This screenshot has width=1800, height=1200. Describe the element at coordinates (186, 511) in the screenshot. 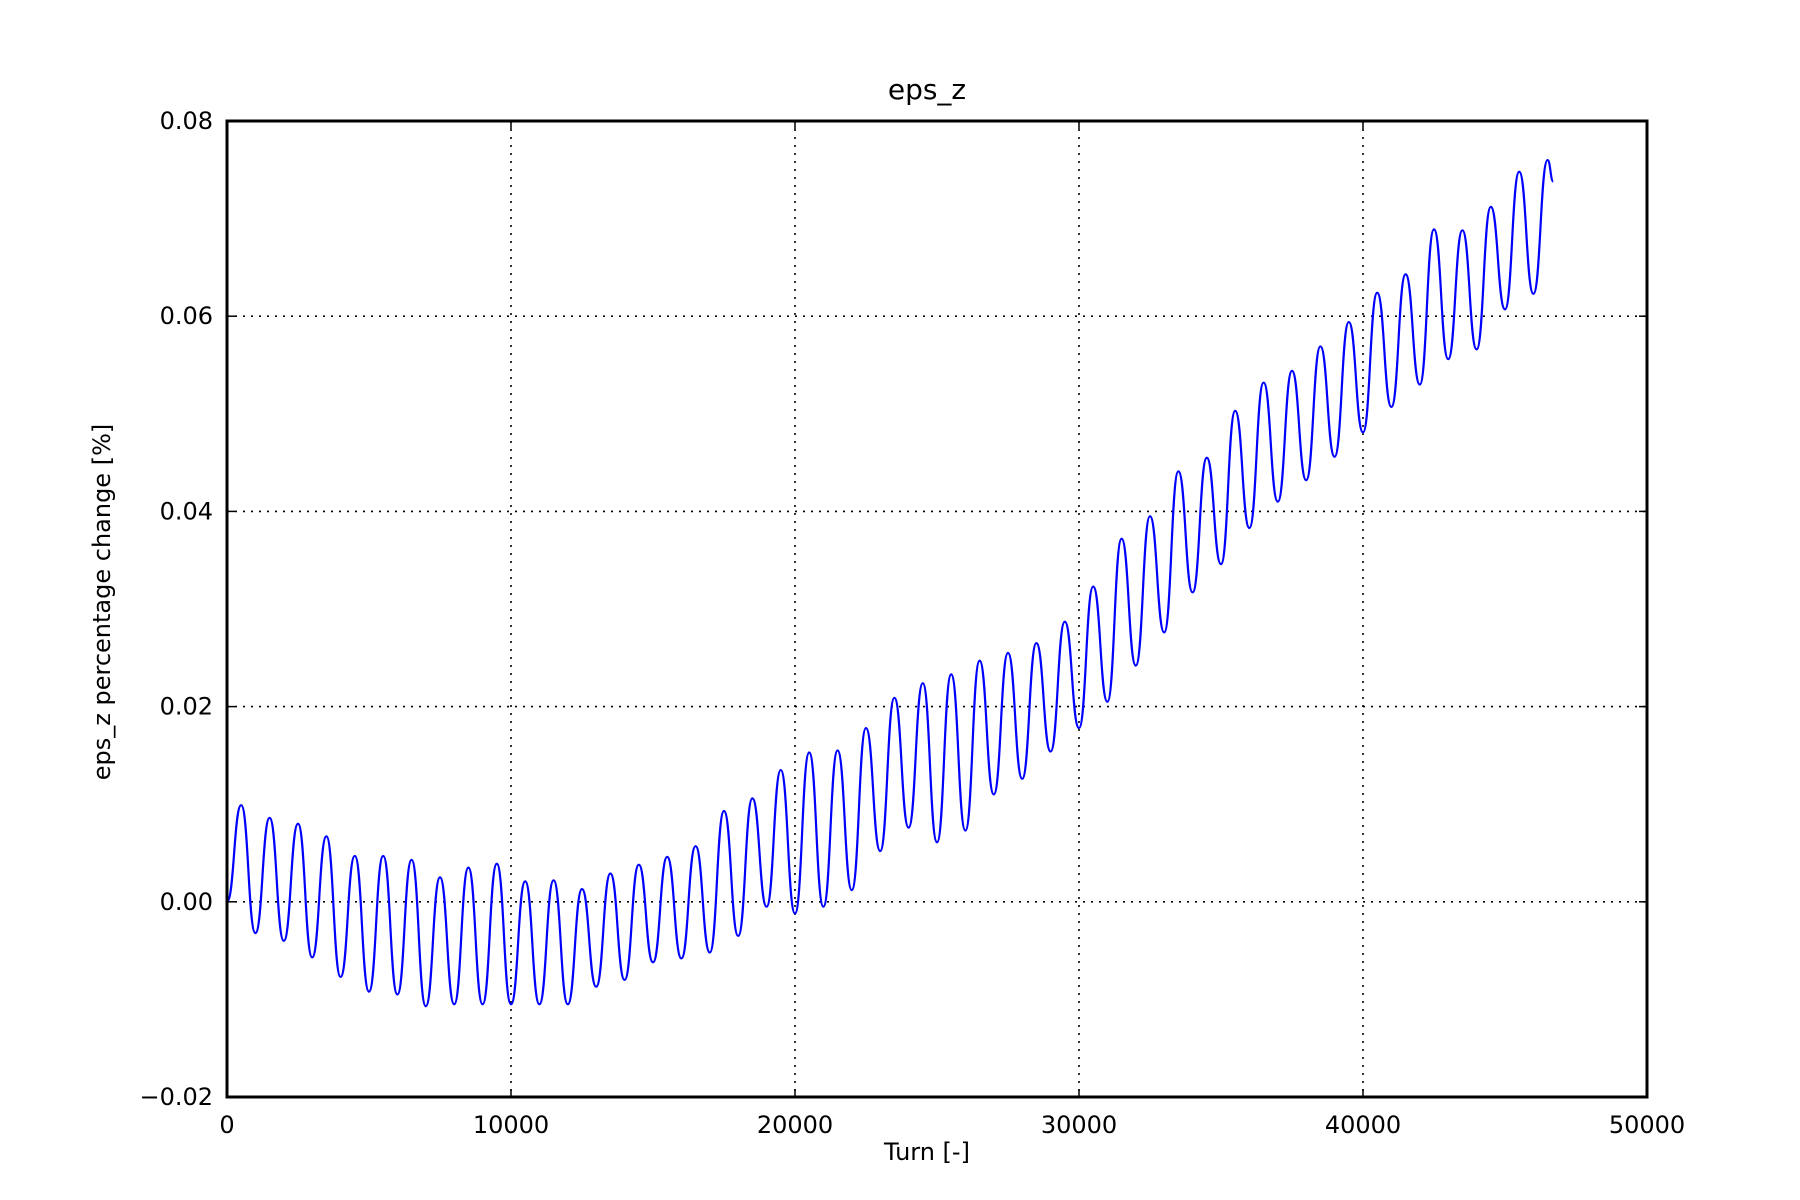

I see `y-tick-label: 0.04` at that location.